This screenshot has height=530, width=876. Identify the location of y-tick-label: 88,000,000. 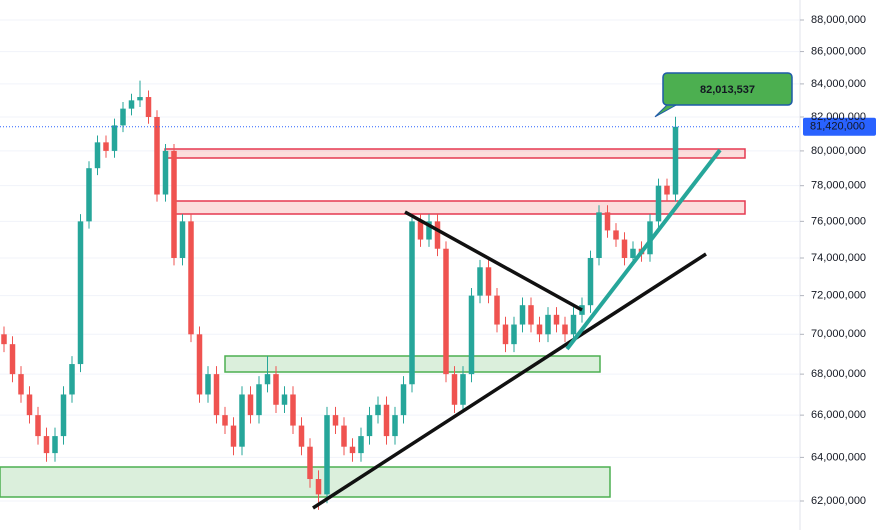
(838, 20).